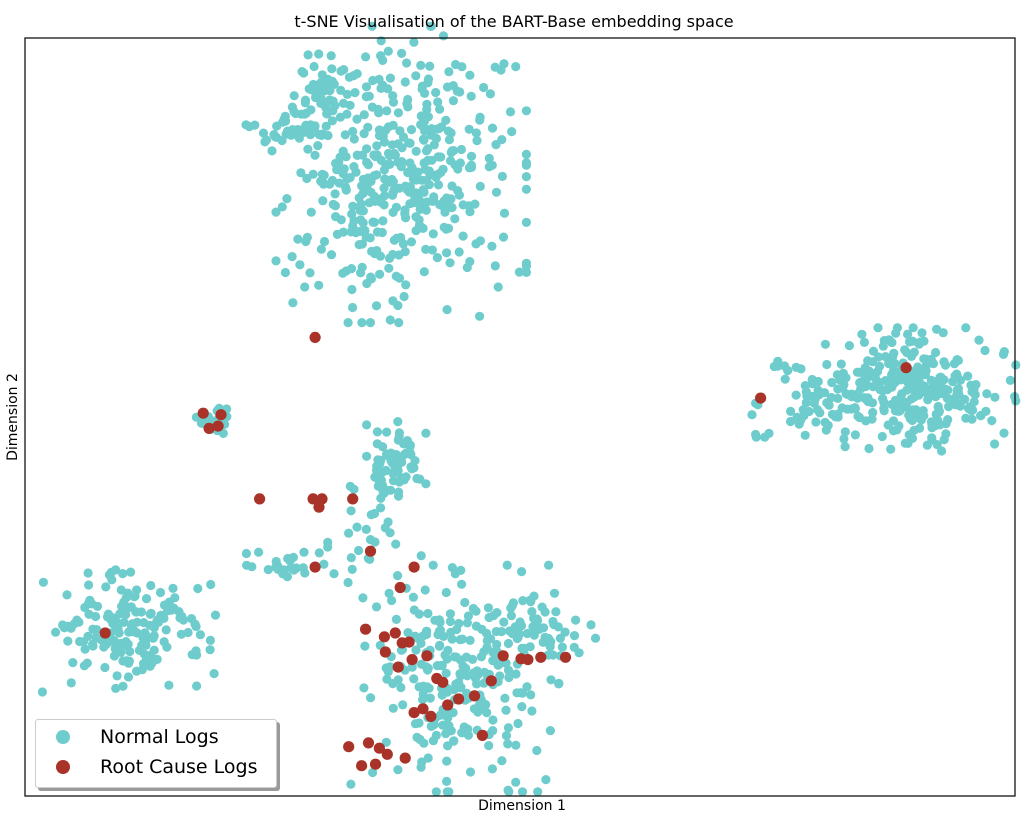 Image resolution: width=1028 pixels, height=832 pixels. I want to click on legend: Normal Logs Root Cause Logs, so click(156, 753).